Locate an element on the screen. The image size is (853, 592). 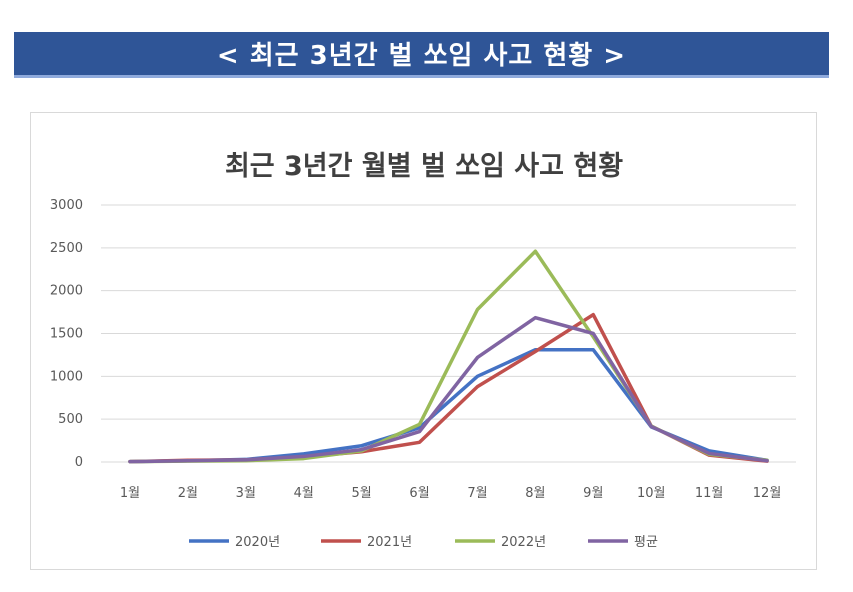
page-banner: < 최근 3년간 벌 쏘임 사고 현황 > is located at coordinates (421, 55).